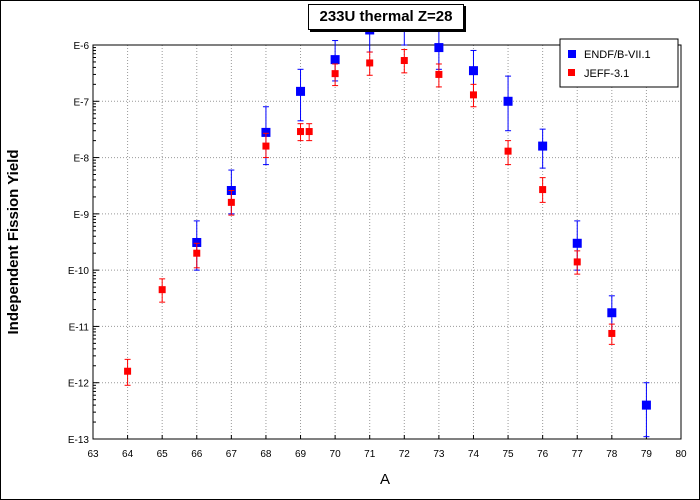  Describe the element at coordinates (606, 74) in the screenshot. I see `legend-label-jeff: JEFF-3.1` at that location.